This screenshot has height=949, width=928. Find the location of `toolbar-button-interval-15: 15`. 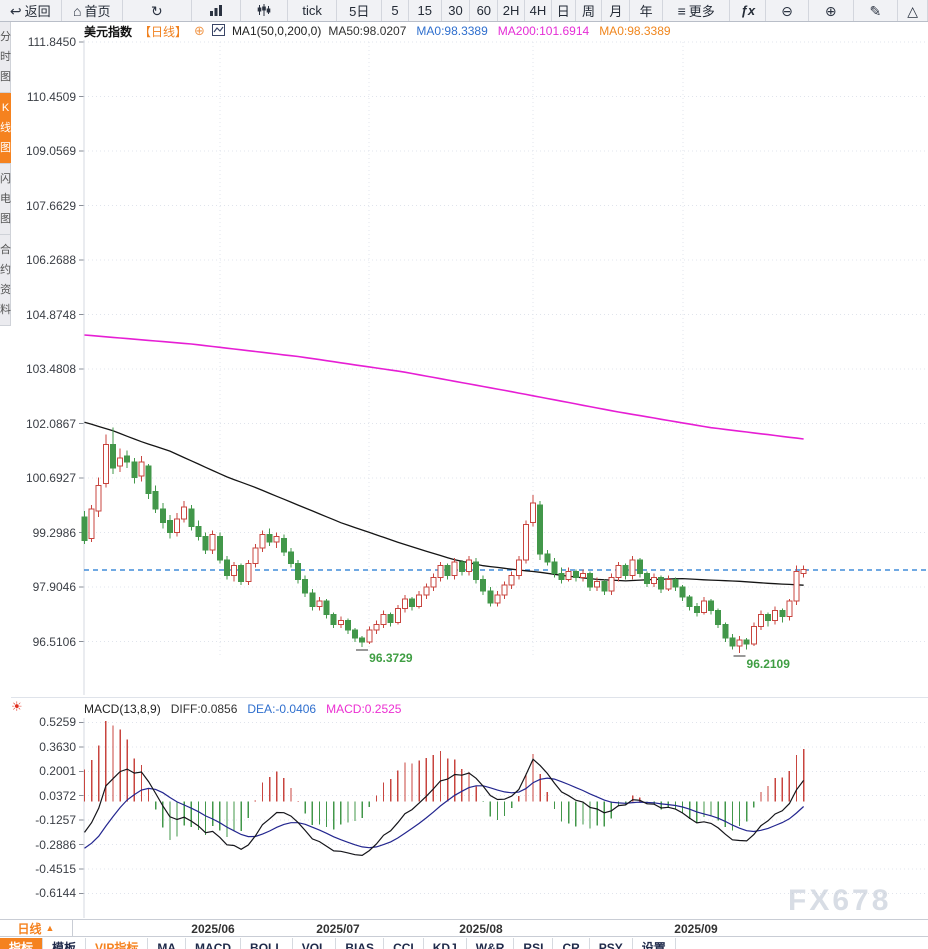

toolbar-button-interval-15: 15 is located at coordinates (425, 10).